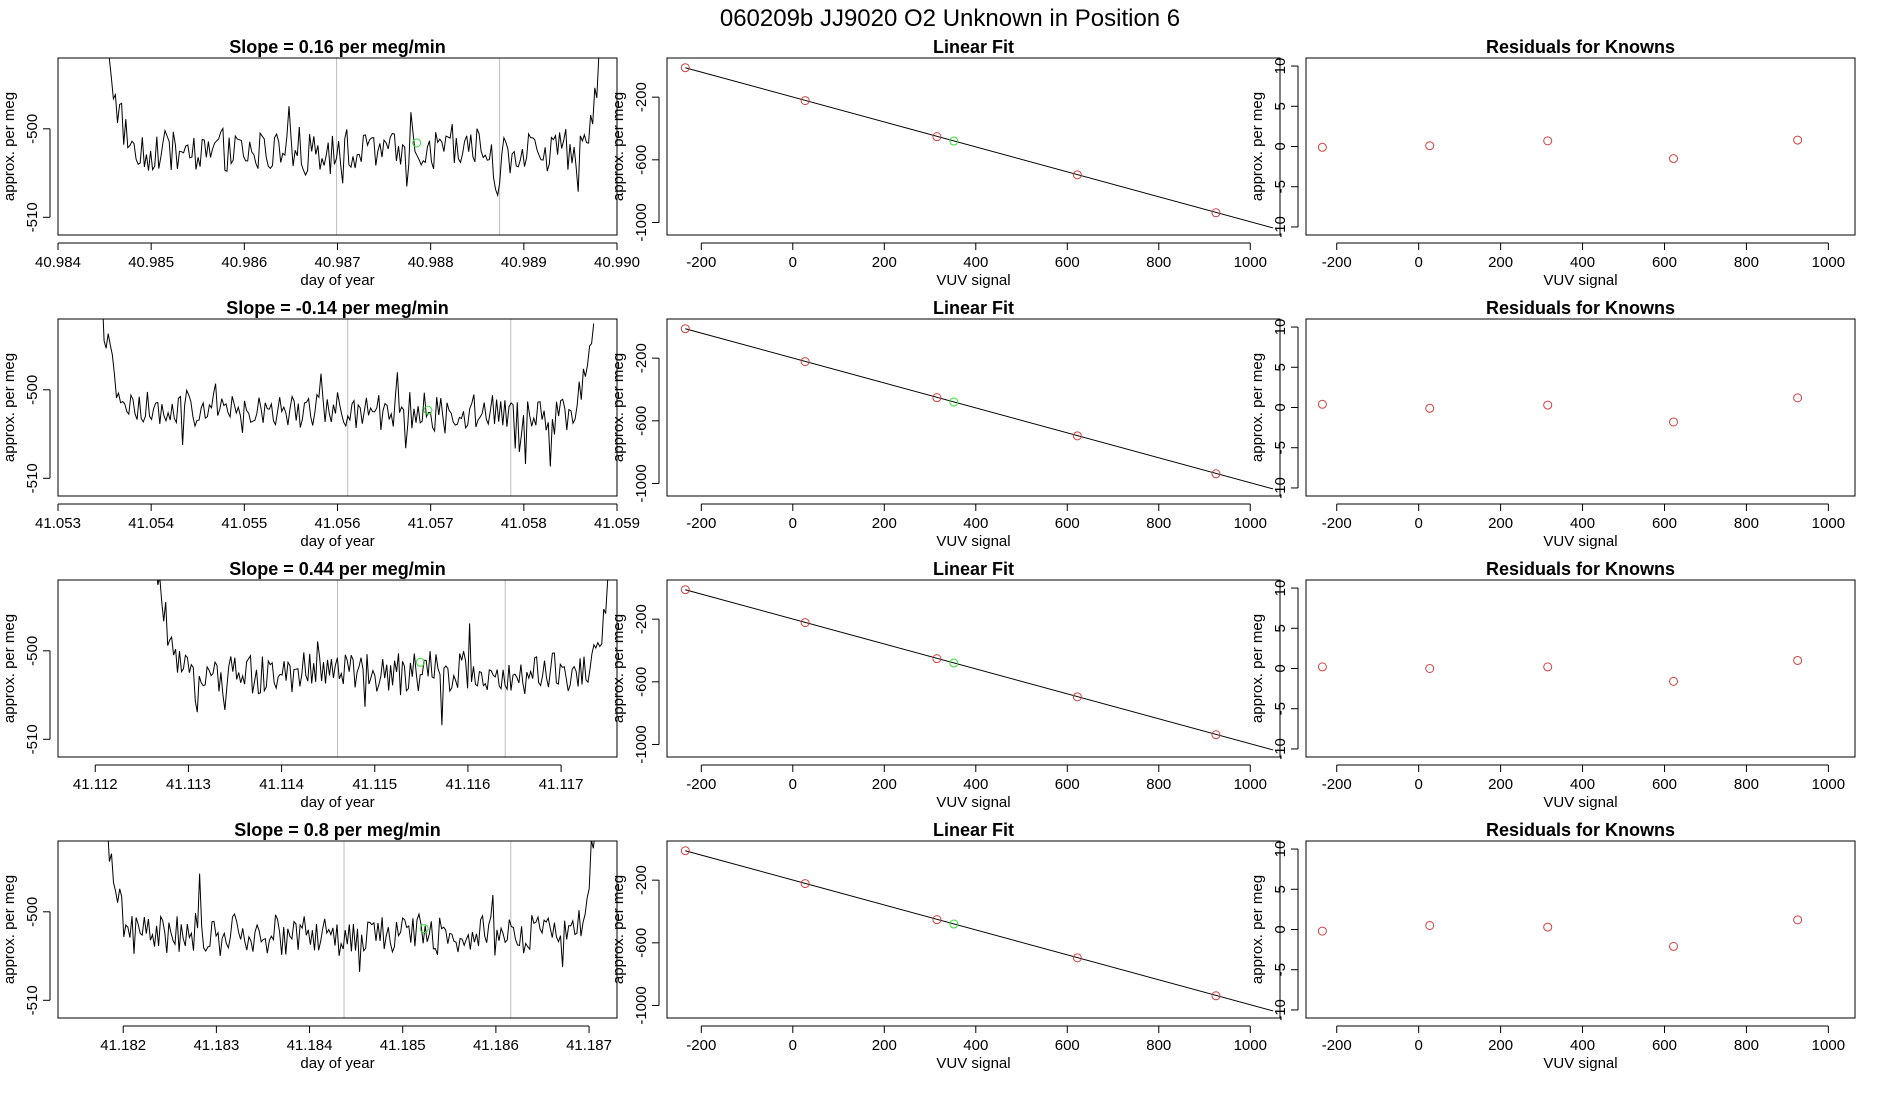 The image size is (1900, 1100). I want to click on x-tick-label: 40.984, so click(58, 262).